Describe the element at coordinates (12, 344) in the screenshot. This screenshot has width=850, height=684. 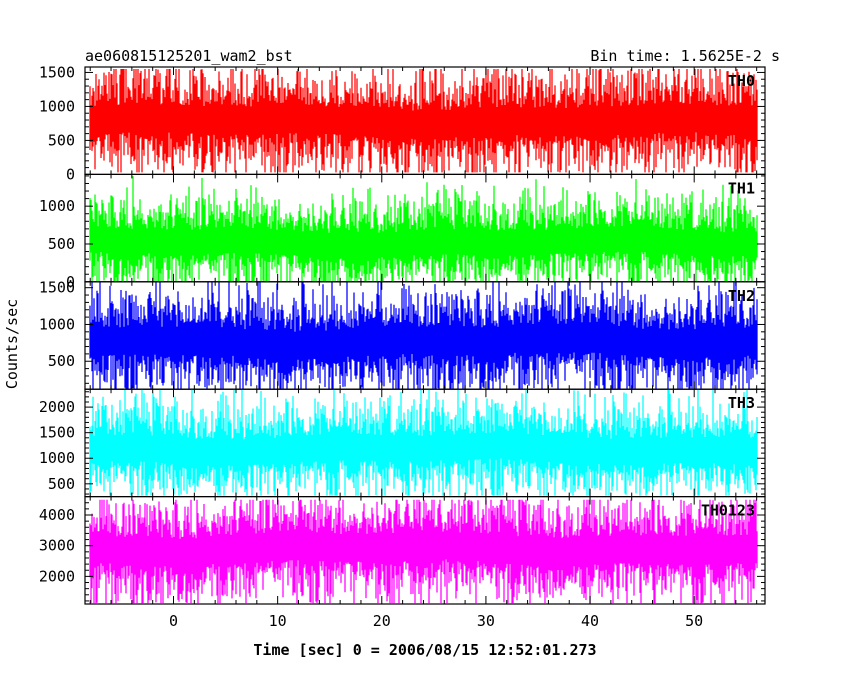
I see `y-axis-label: Counts/sec` at that location.